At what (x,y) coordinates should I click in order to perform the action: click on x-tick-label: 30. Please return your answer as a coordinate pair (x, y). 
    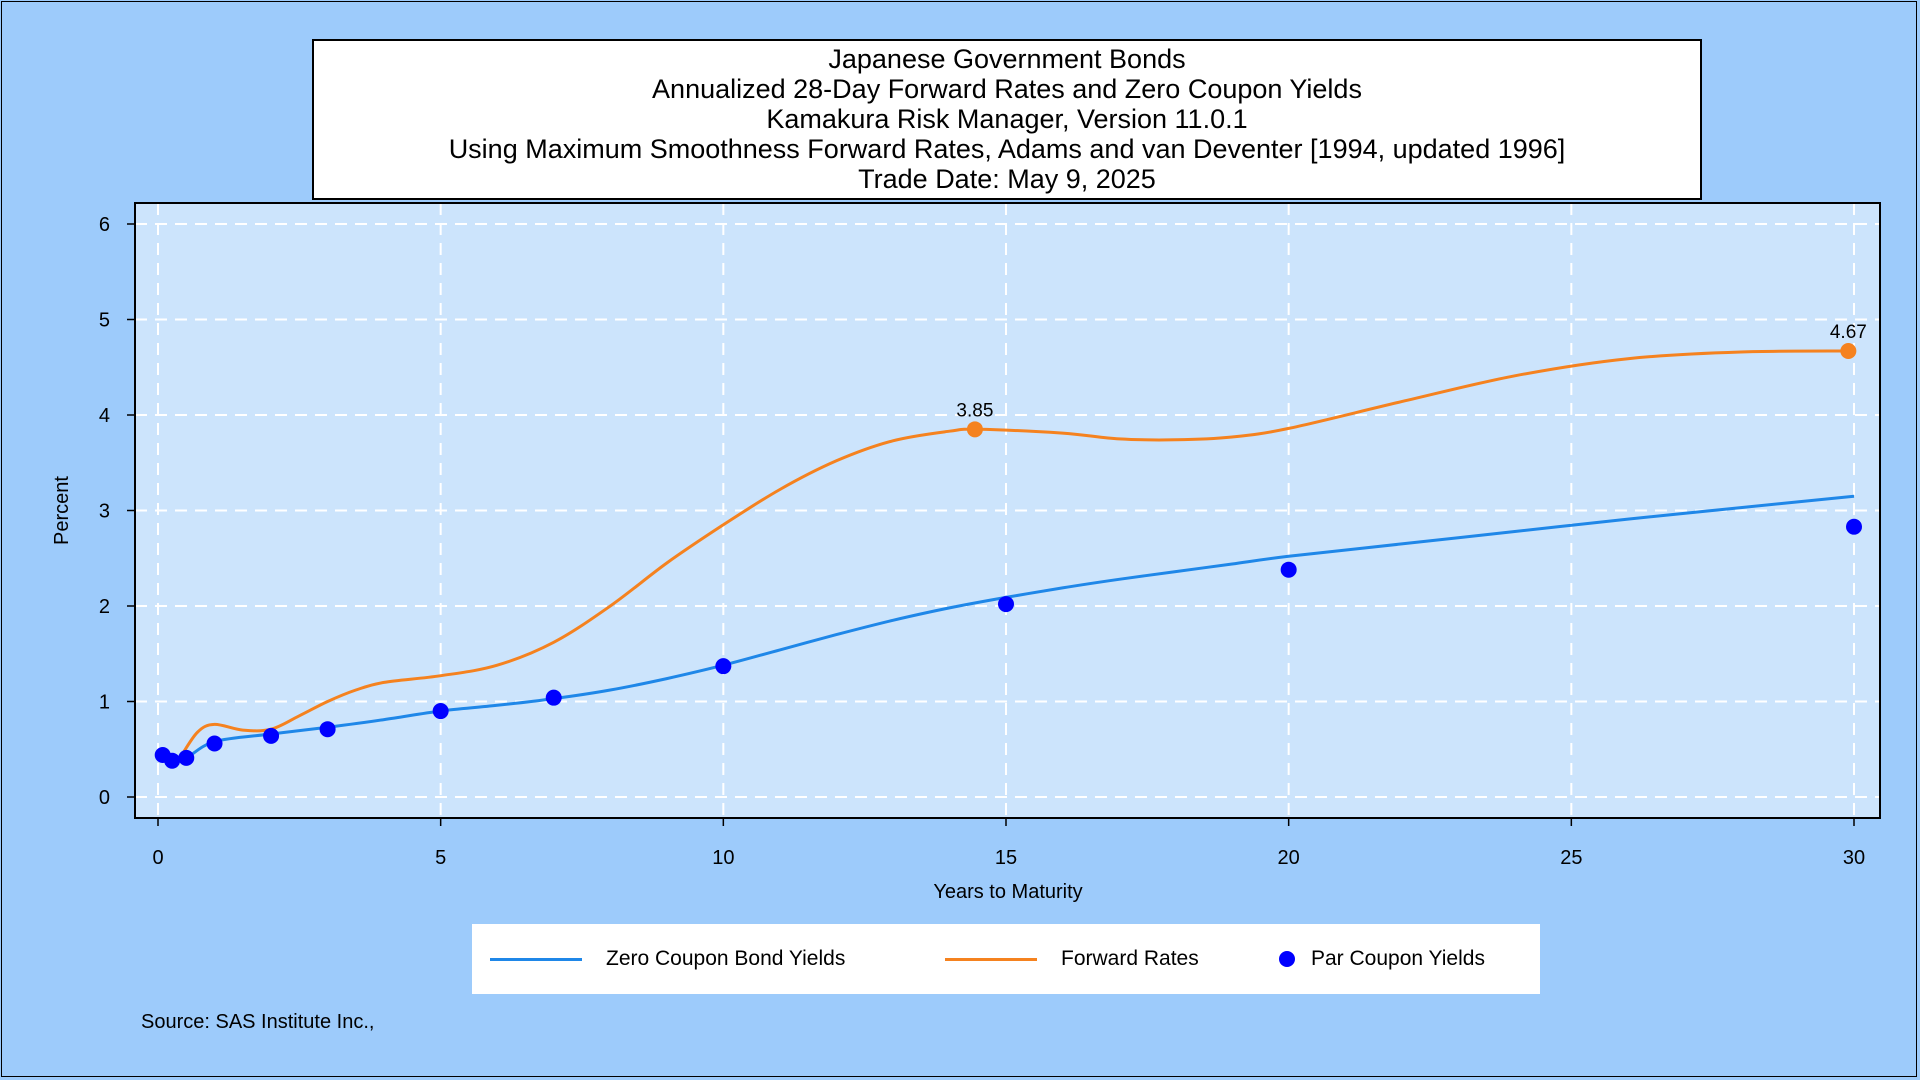
    Looking at the image, I should click on (1854, 858).